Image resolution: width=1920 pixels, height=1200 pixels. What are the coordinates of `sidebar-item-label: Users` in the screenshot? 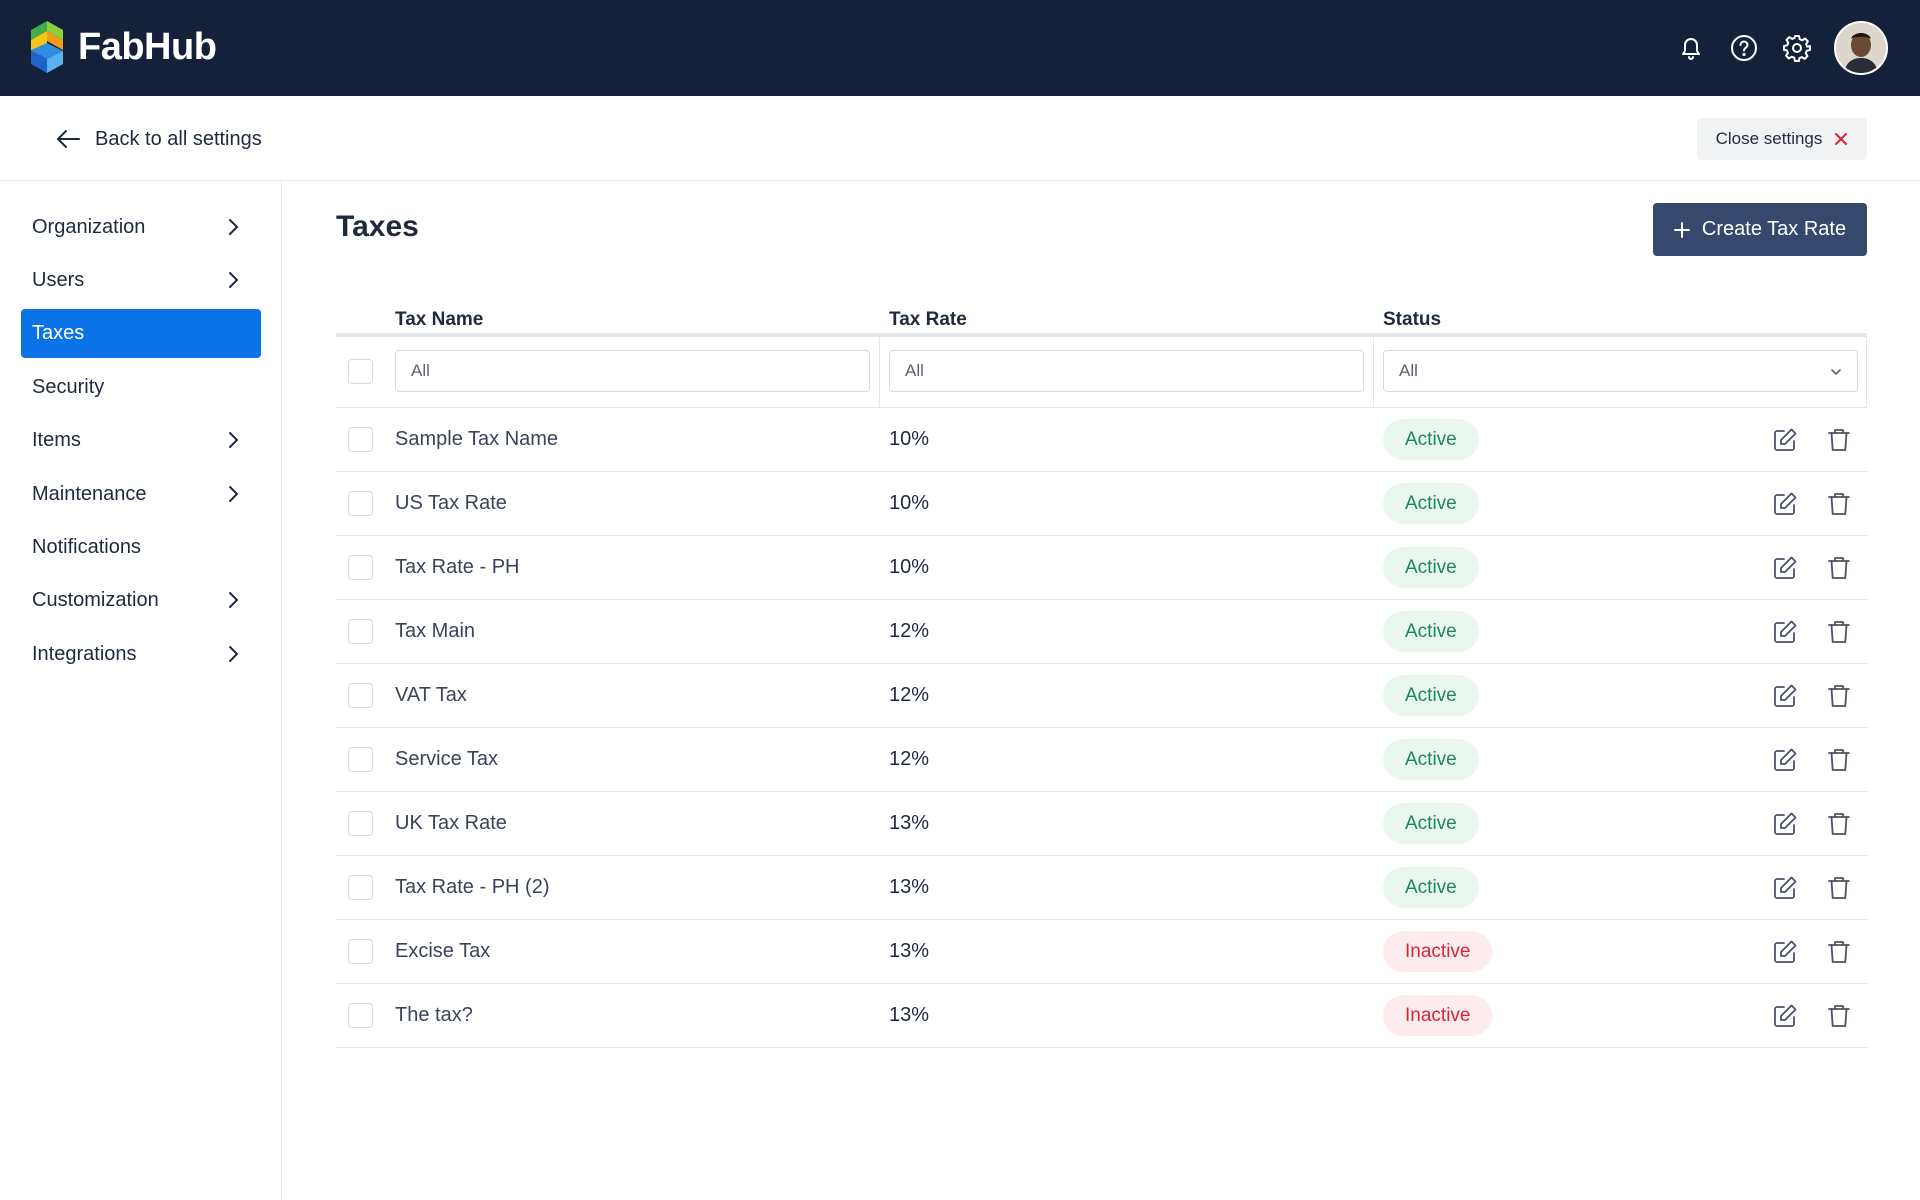 It's located at (58, 280).